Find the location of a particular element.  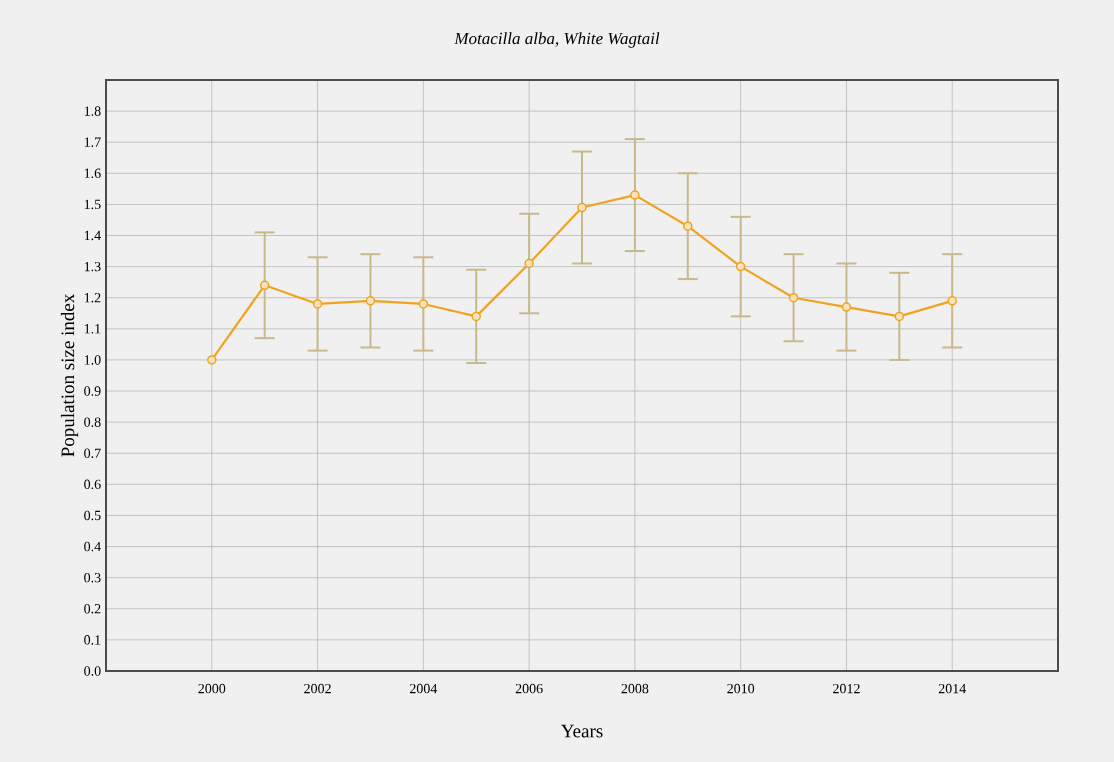

x-tick-label: 2008 is located at coordinates (635, 688).